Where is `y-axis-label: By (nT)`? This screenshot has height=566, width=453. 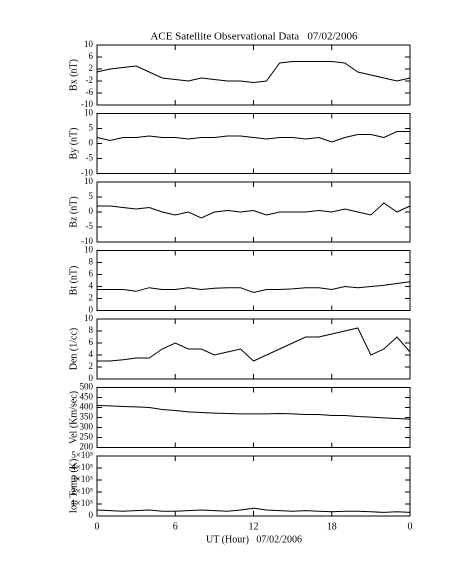
y-axis-label: By (nT) is located at coordinates (73, 144).